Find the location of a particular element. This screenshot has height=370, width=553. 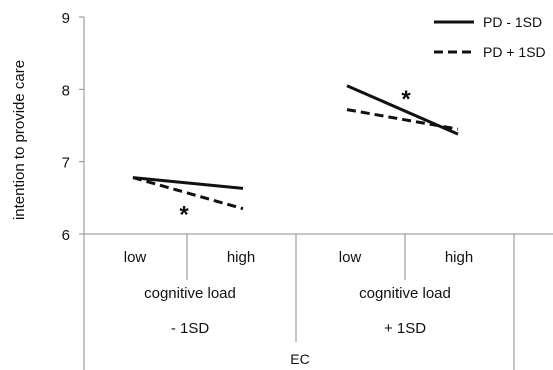

x-group-label-cognitive-load-2: cognitive load is located at coordinates (405, 293).